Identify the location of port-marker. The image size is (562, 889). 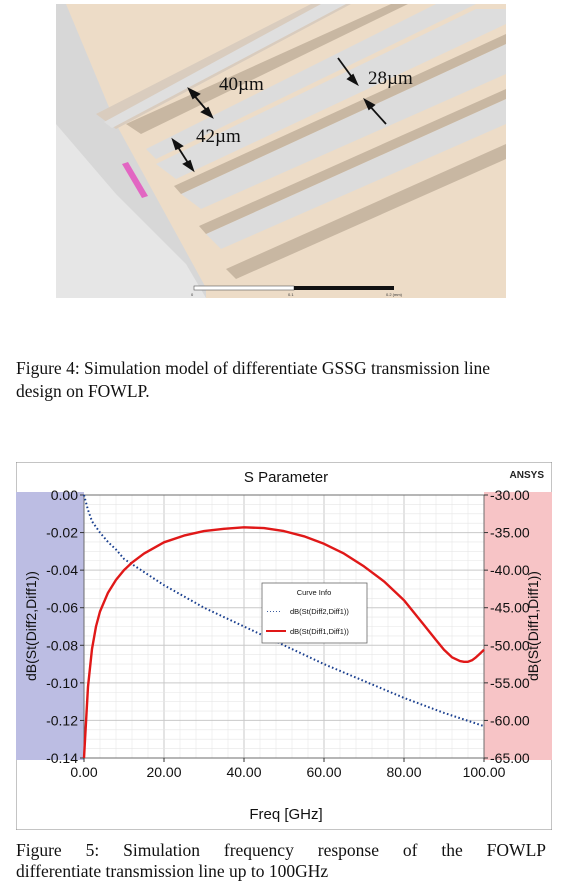
(135, 180).